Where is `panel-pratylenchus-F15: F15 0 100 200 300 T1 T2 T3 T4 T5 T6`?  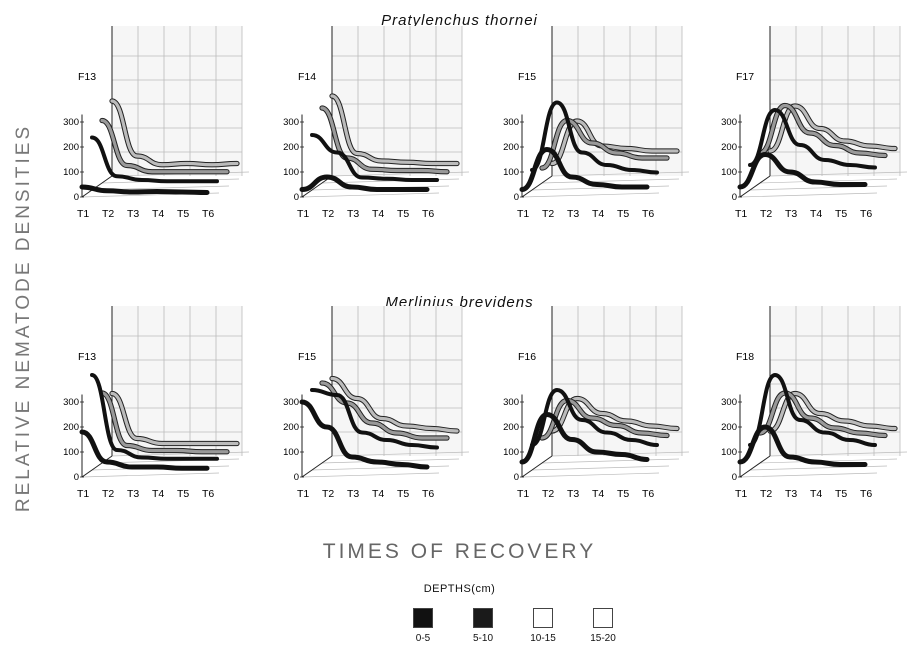
panel-pratylenchus-F15: F15 0 100 200 300 T1 T2 T3 T4 T5 T6 is located at coordinates (596, 123).